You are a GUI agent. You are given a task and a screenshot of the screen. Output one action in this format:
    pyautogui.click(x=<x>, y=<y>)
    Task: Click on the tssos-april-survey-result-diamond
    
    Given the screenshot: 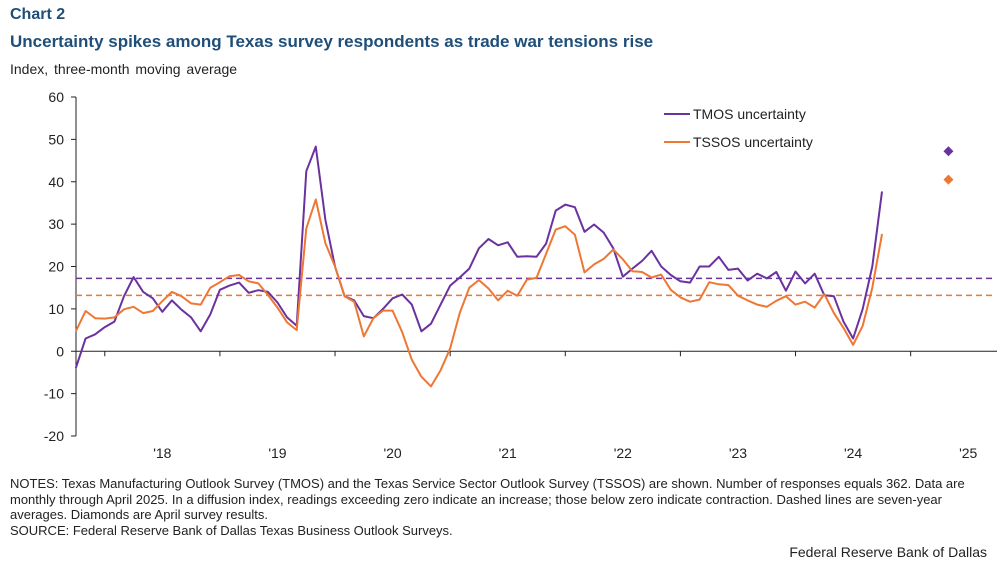 What is the action you would take?
    pyautogui.click(x=948, y=179)
    